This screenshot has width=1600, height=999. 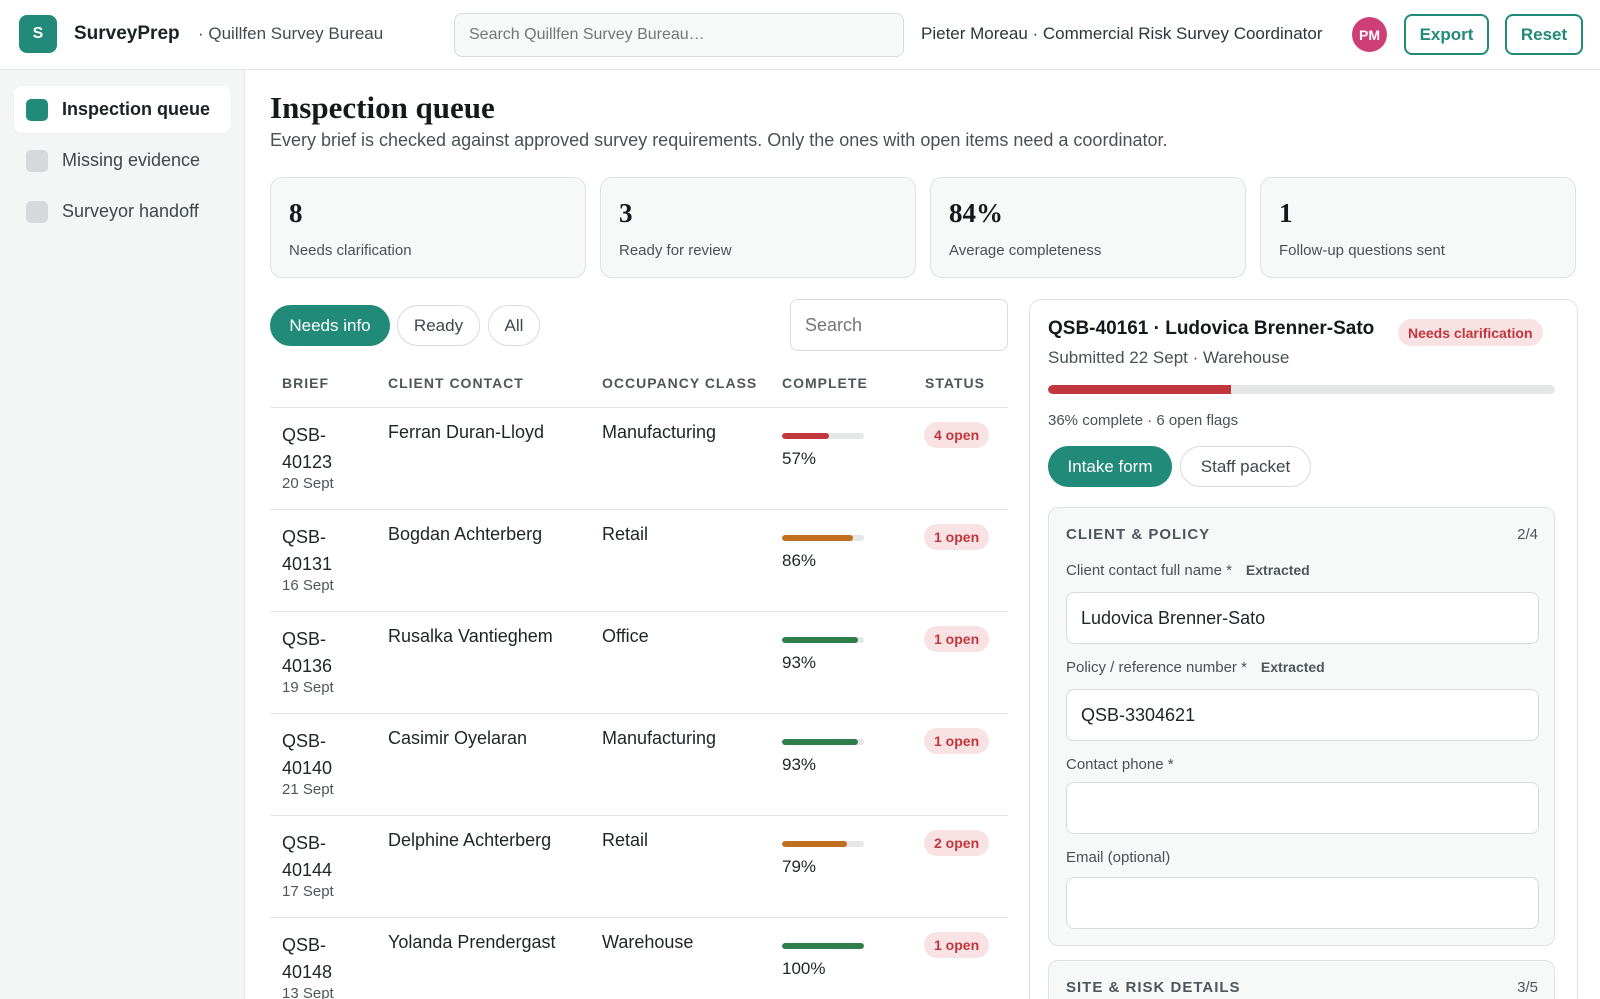 What do you see at coordinates (37, 160) in the screenshot?
I see `missing-evidence-icon` at bounding box center [37, 160].